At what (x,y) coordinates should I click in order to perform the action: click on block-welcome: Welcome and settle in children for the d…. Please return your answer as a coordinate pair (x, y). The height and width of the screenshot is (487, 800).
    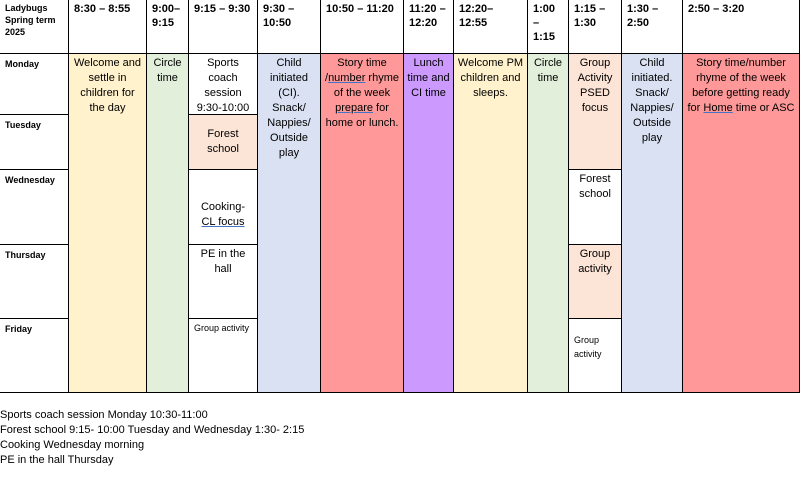
    Looking at the image, I should click on (108, 223).